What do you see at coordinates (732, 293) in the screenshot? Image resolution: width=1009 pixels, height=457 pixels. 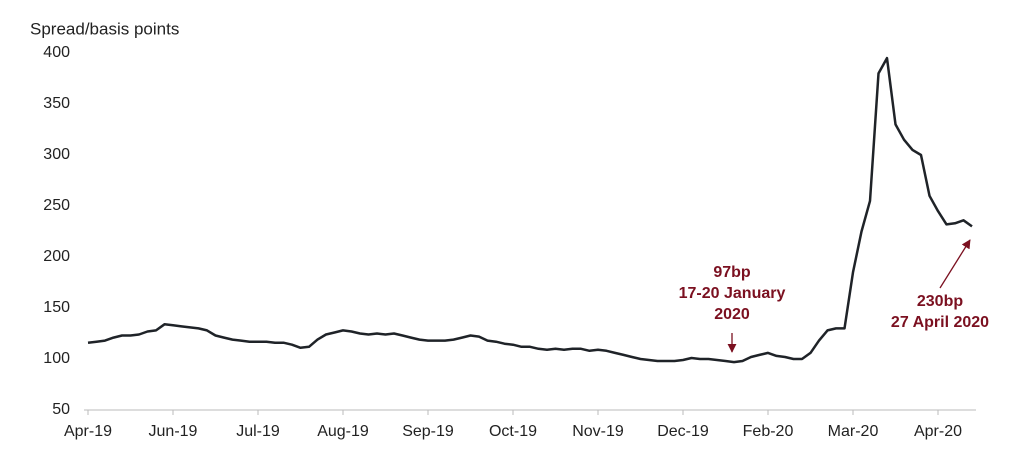 I see `annotation: 17-20 January` at bounding box center [732, 293].